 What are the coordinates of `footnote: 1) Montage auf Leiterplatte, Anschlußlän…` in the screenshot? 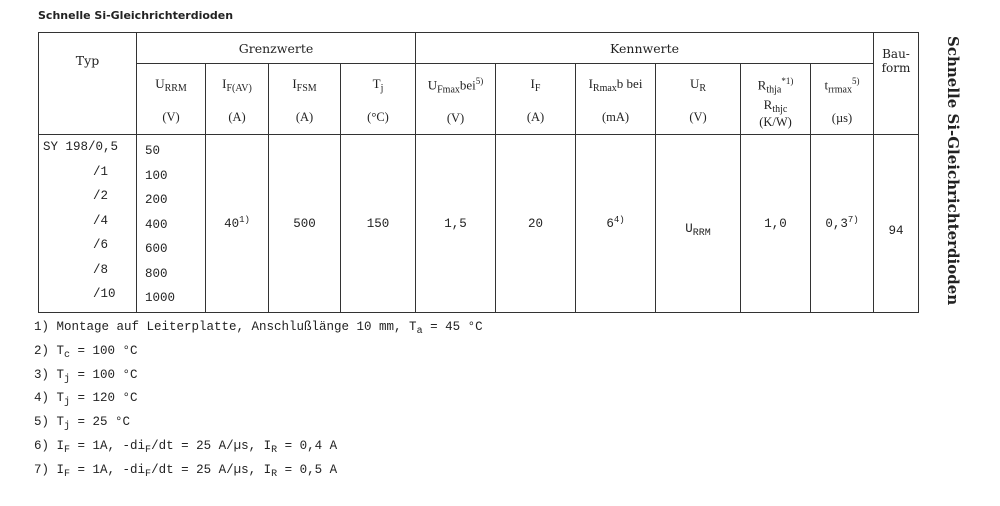 It's located at (258, 328).